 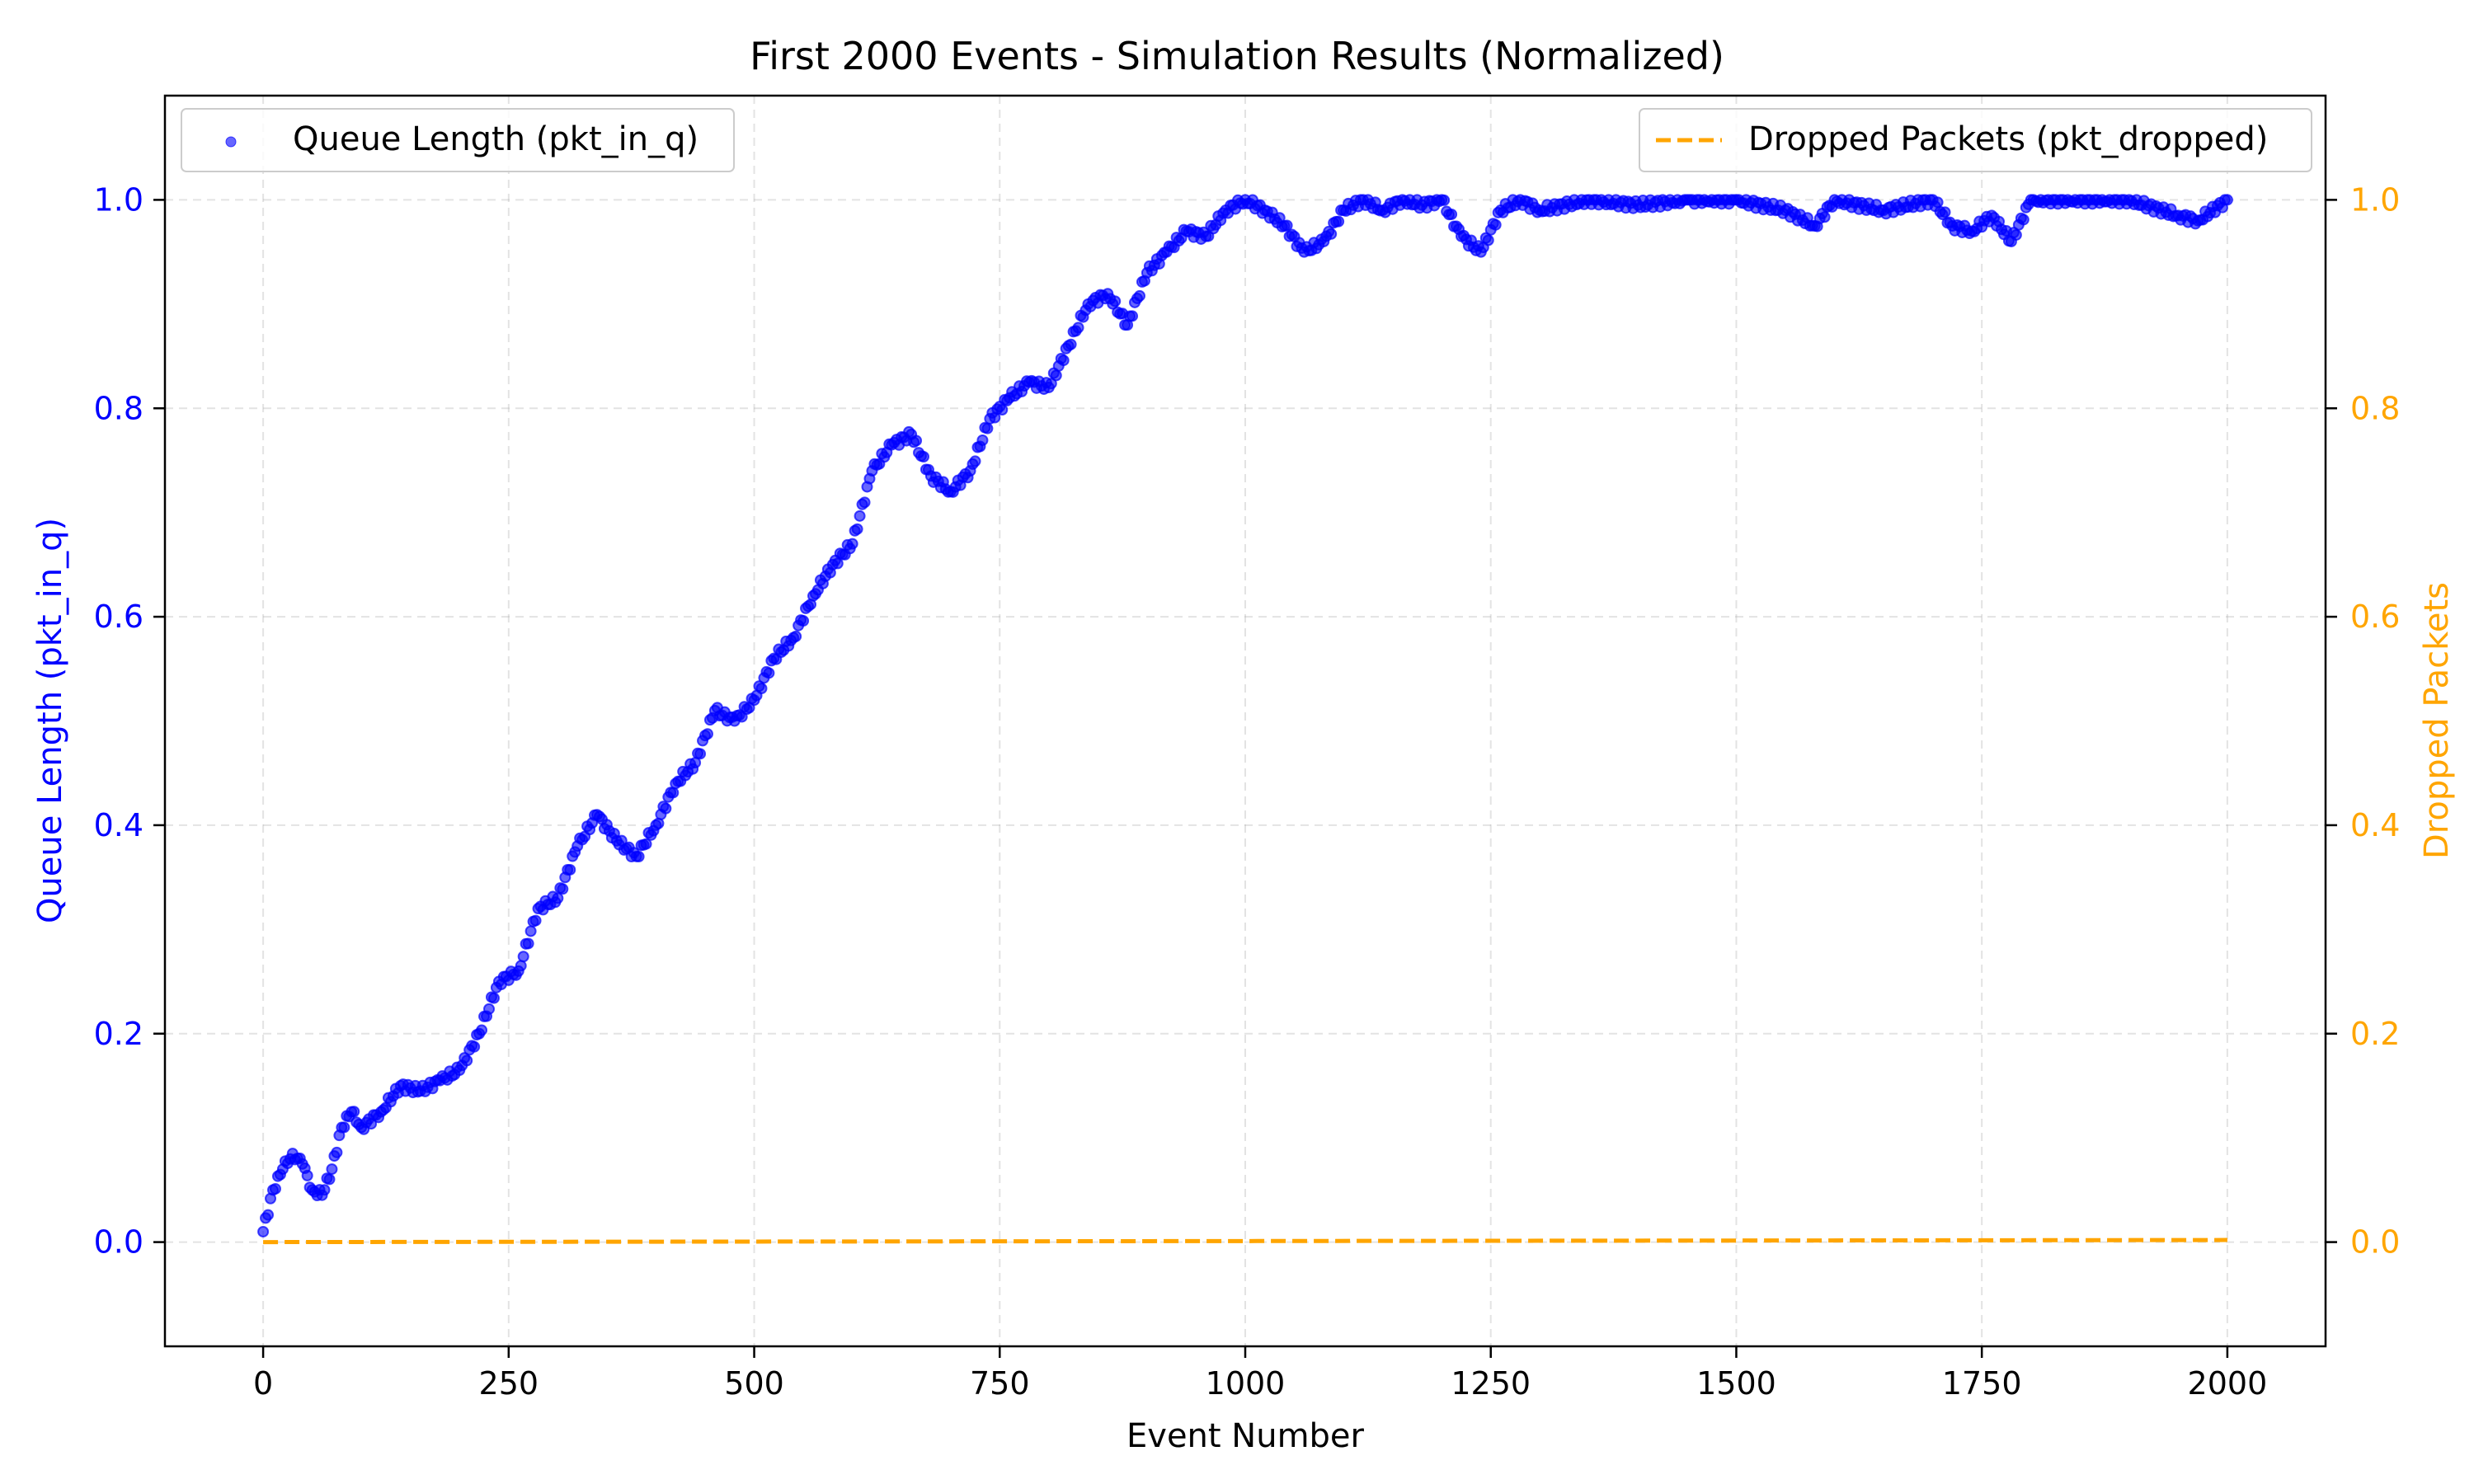 What do you see at coordinates (2375, 1034) in the screenshot?
I see `y-right-tick-label: 0.2` at bounding box center [2375, 1034].